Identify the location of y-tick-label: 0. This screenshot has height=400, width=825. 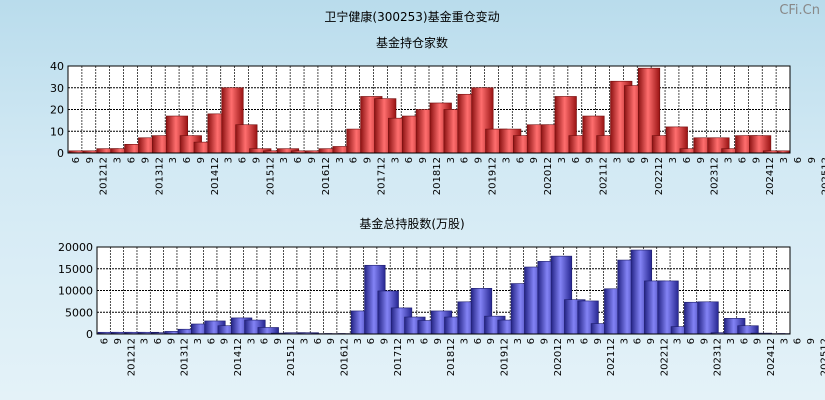
(89, 334).